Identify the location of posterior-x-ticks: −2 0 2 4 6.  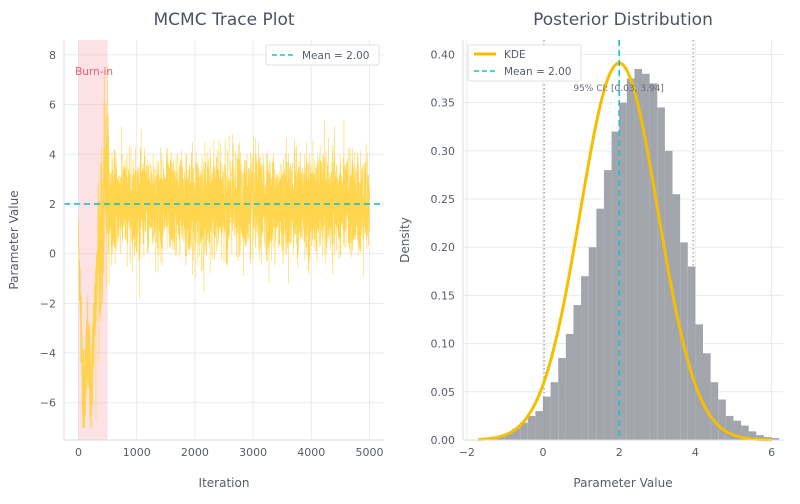
(617, 452).